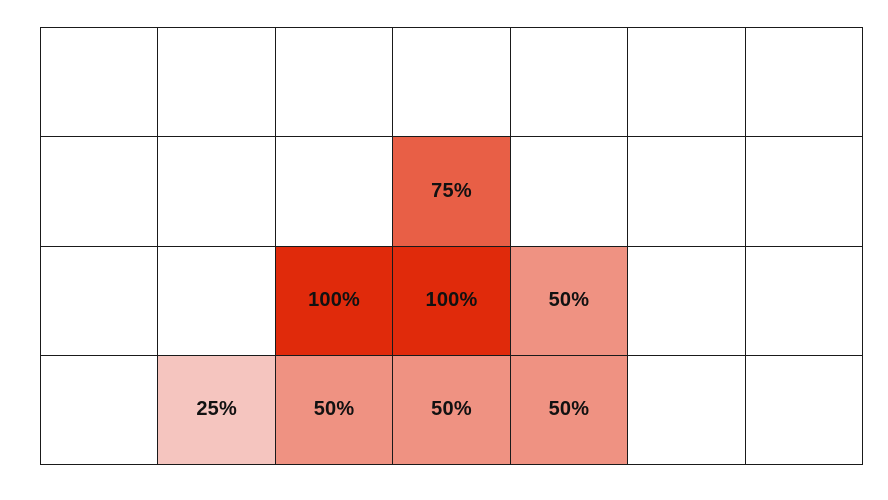 Image resolution: width=888 pixels, height=500 pixels. What do you see at coordinates (217, 192) in the screenshot?
I see `empty-cell-r1-c1` at bounding box center [217, 192].